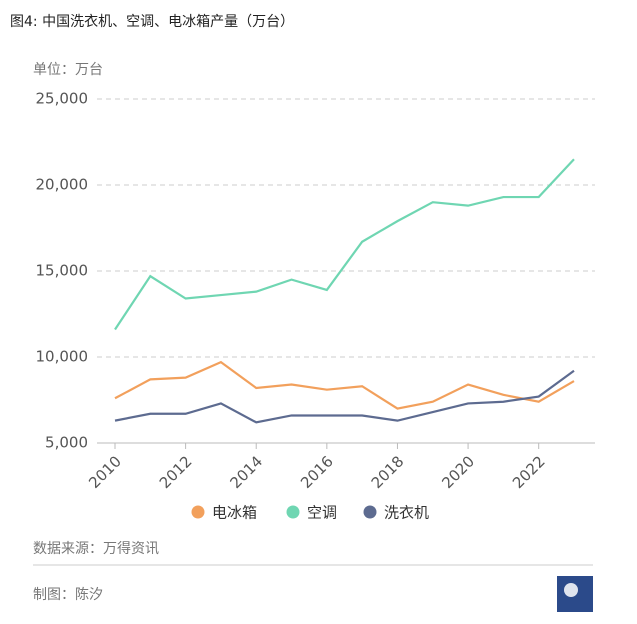 Image resolution: width=637 pixels, height=624 pixels. What do you see at coordinates (388, 472) in the screenshot?
I see `x-tick-label: 2018` at bounding box center [388, 472].